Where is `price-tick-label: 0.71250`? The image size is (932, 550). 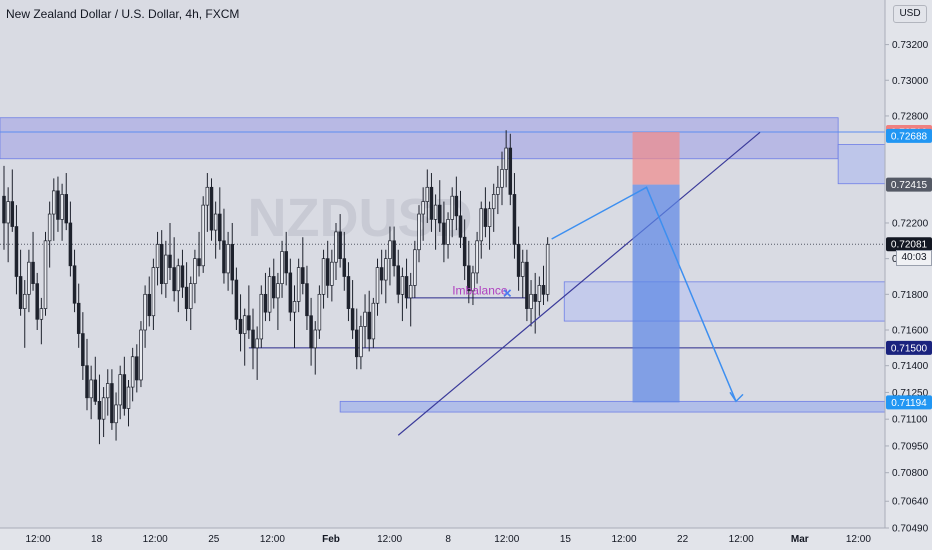
price-tick-label: 0.71250 is located at coordinates (910, 393).